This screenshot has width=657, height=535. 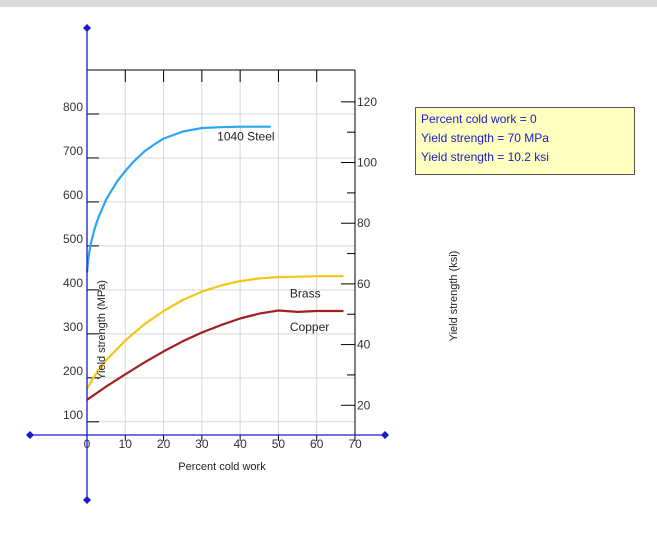 What do you see at coordinates (215, 355) in the screenshot?
I see `copper-curve` at bounding box center [215, 355].